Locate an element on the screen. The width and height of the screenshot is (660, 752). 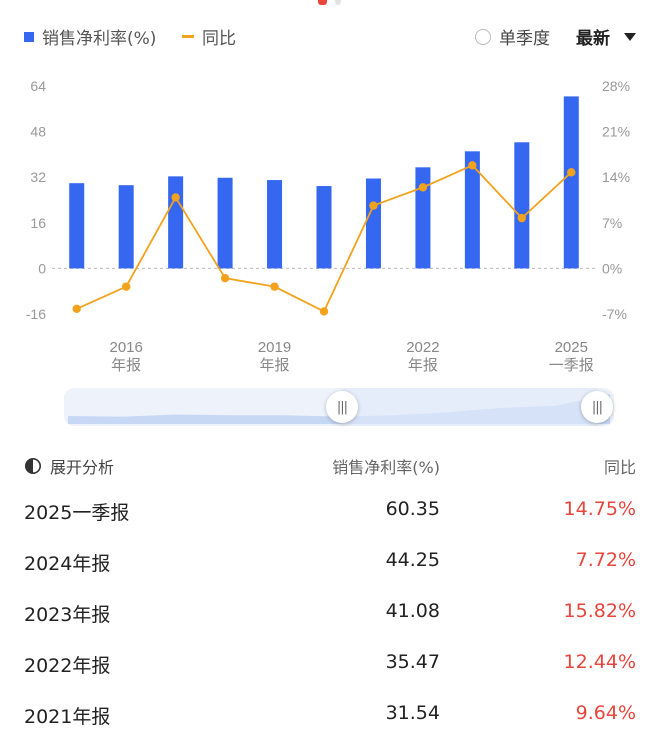
period-select: 最新 is located at coordinates (606, 36).